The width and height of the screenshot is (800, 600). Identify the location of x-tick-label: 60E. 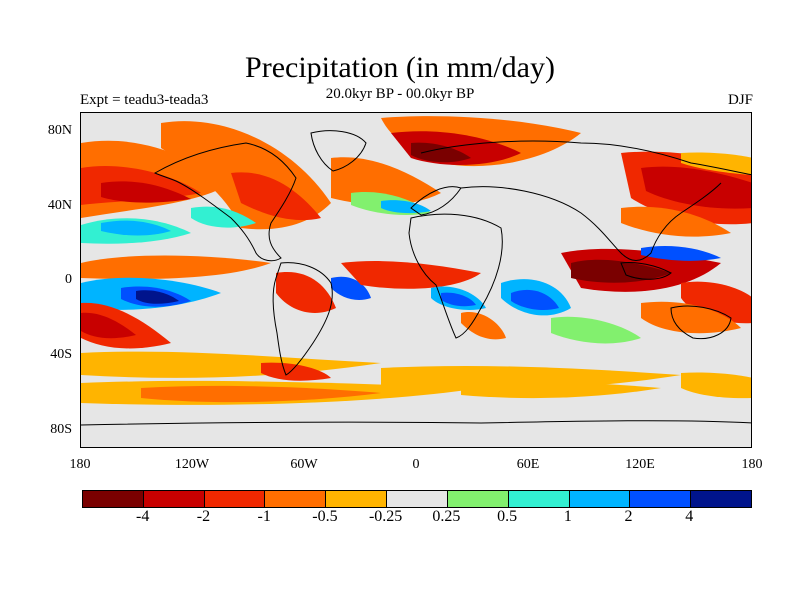
(528, 464).